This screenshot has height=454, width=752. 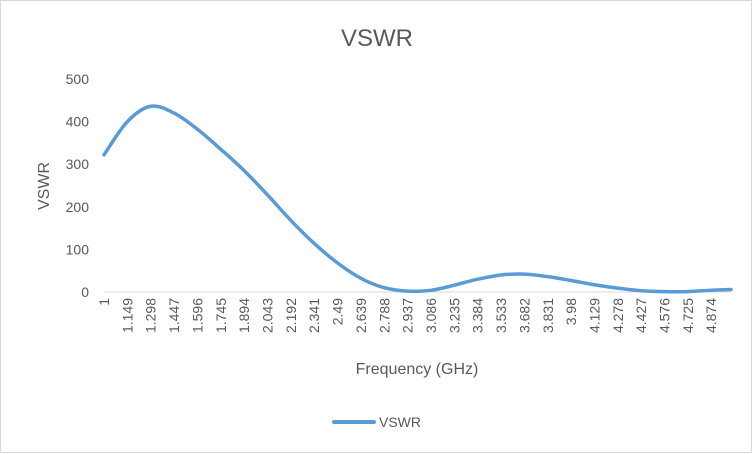 What do you see at coordinates (314, 315) in the screenshot?
I see `x-tick-label: 2.341` at bounding box center [314, 315].